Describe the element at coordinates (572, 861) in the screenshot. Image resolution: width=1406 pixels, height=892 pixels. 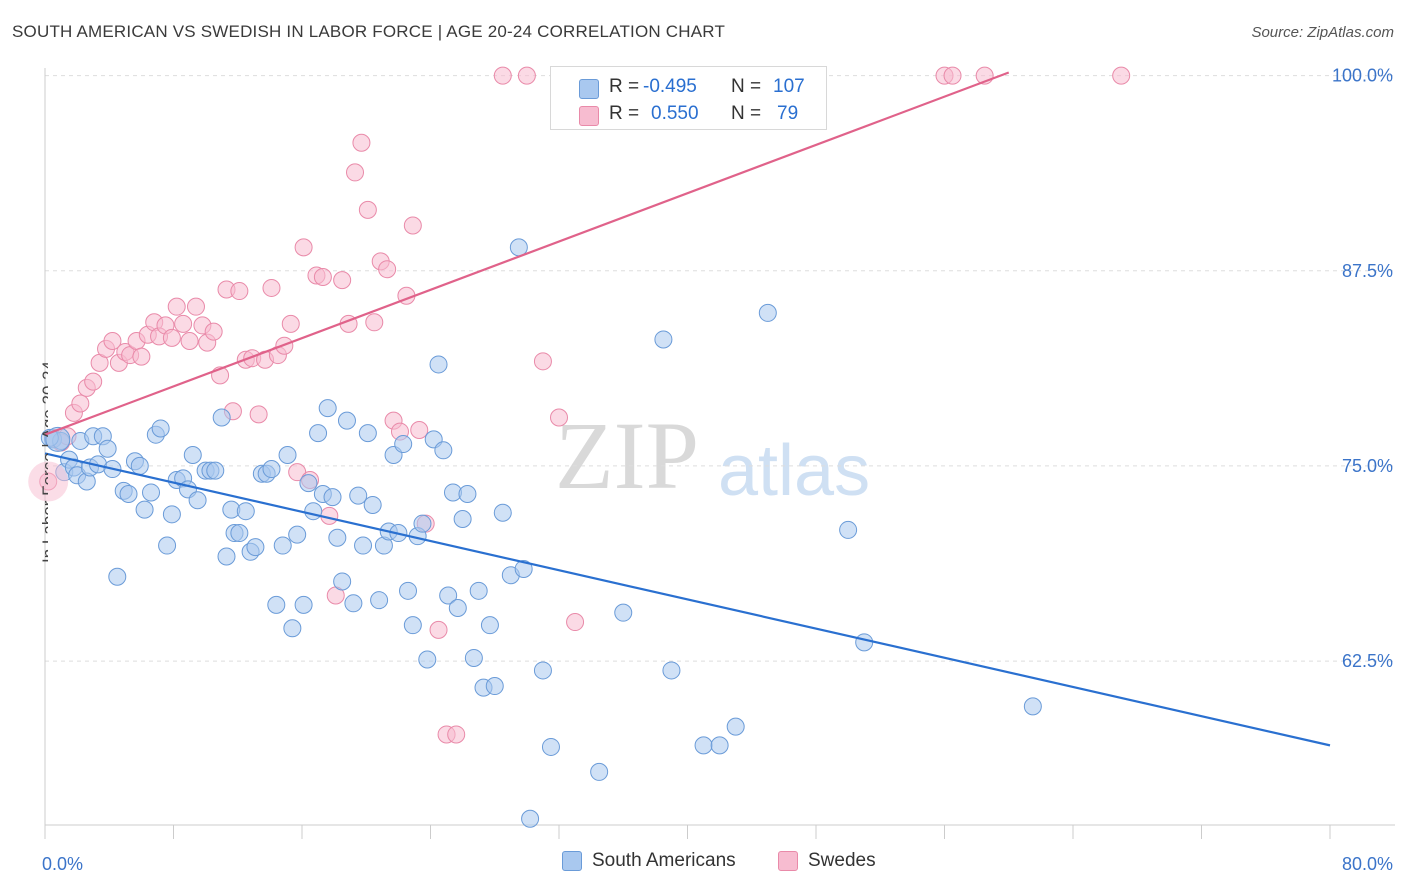
I see `blue-swatch` at that location.